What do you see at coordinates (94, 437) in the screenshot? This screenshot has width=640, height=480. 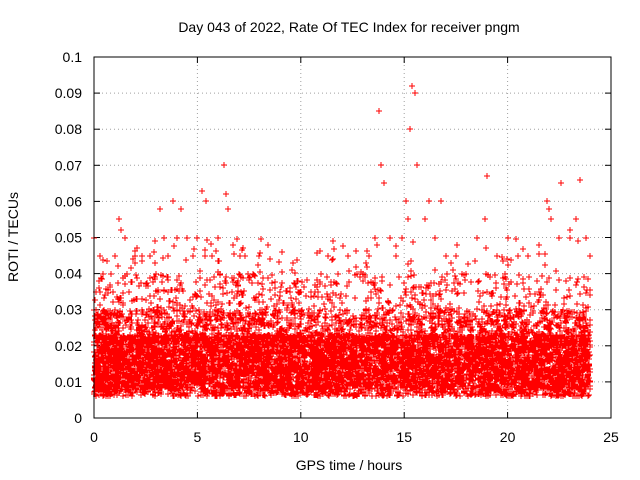 I see `x-tick-label: 0` at bounding box center [94, 437].